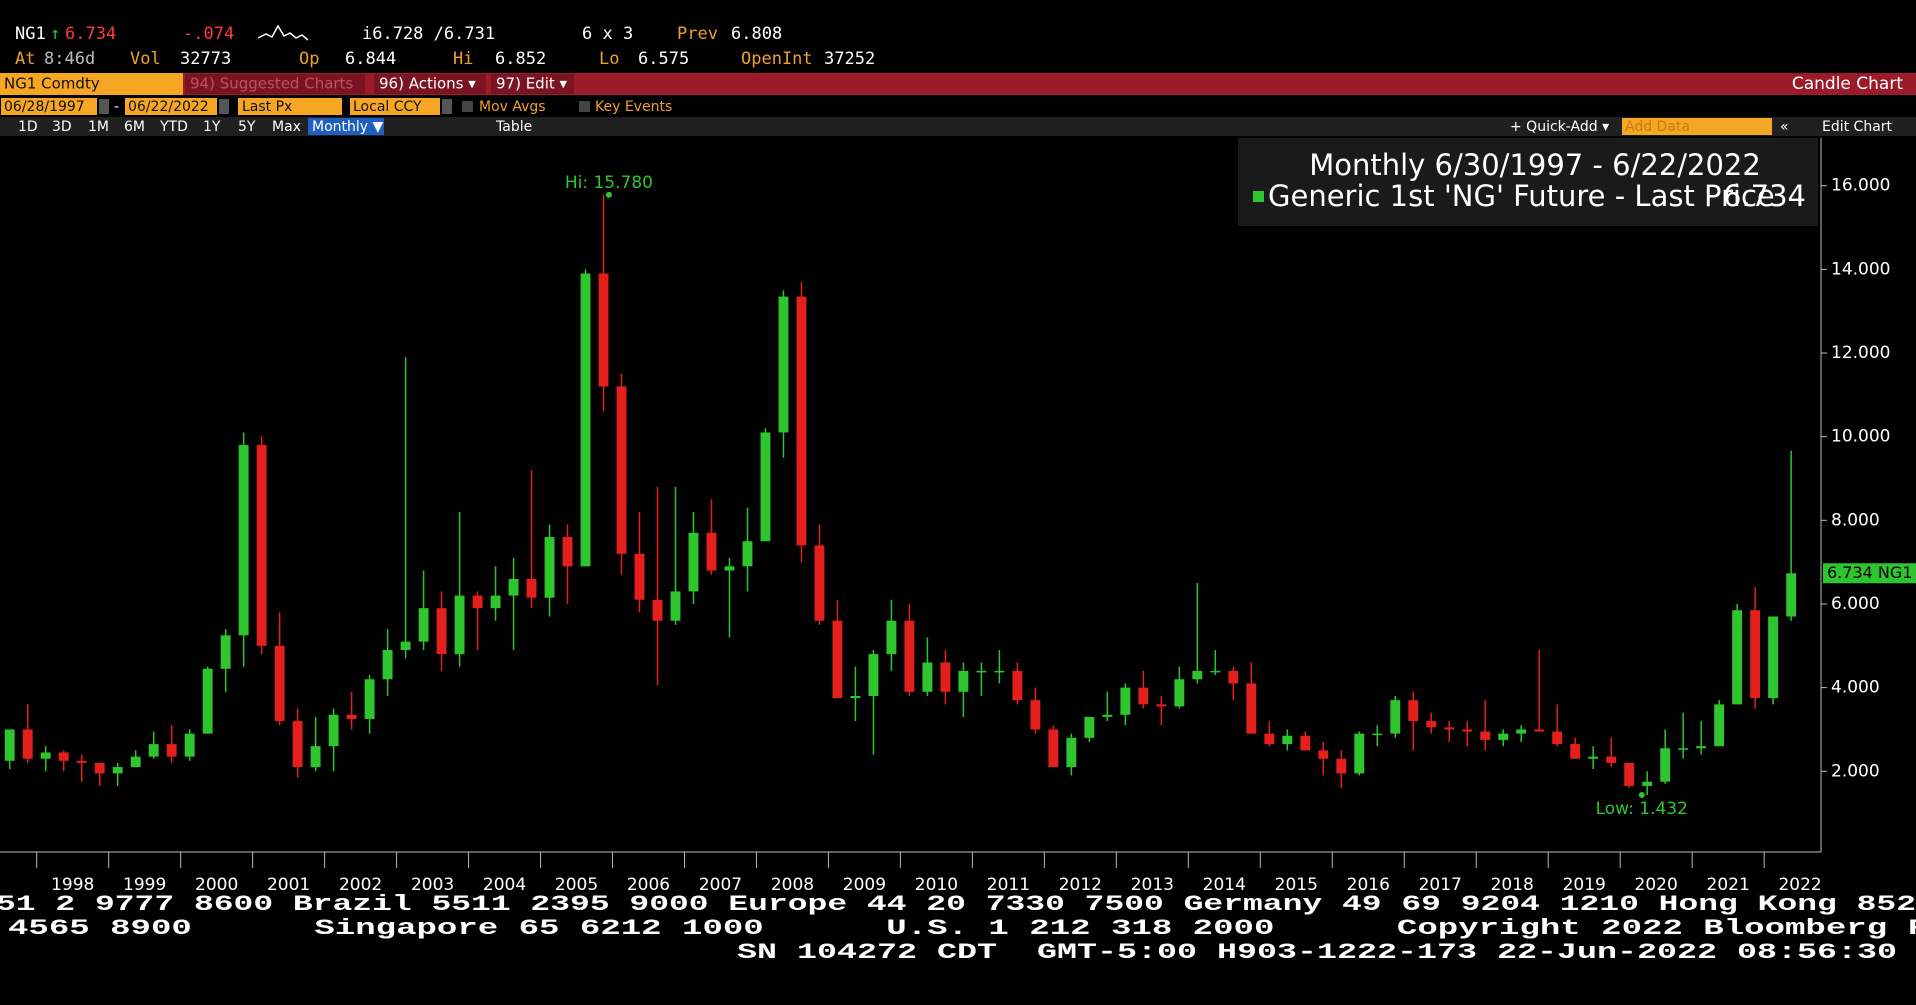 The image size is (1916, 1005). Describe the element at coordinates (936, 885) in the screenshot. I see `x-tick-label: 2010` at that location.